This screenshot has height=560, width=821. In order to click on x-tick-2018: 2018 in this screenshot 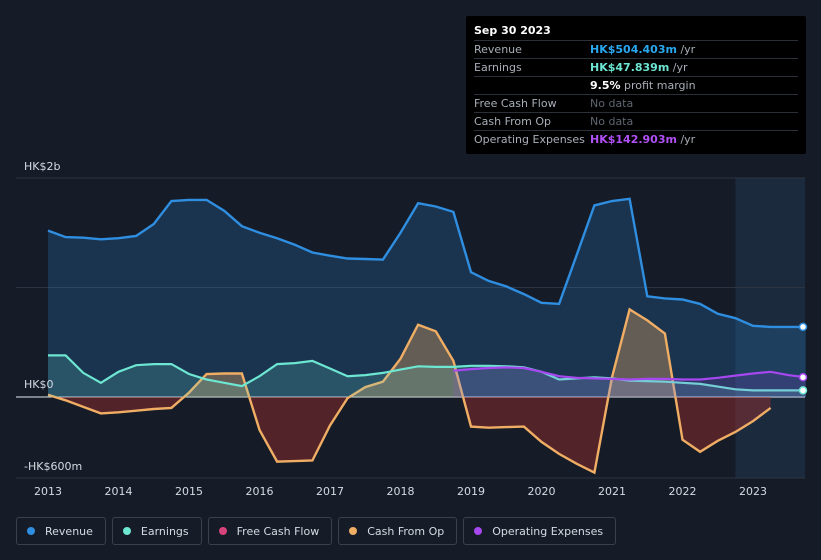, I will do `click(401, 491)`.